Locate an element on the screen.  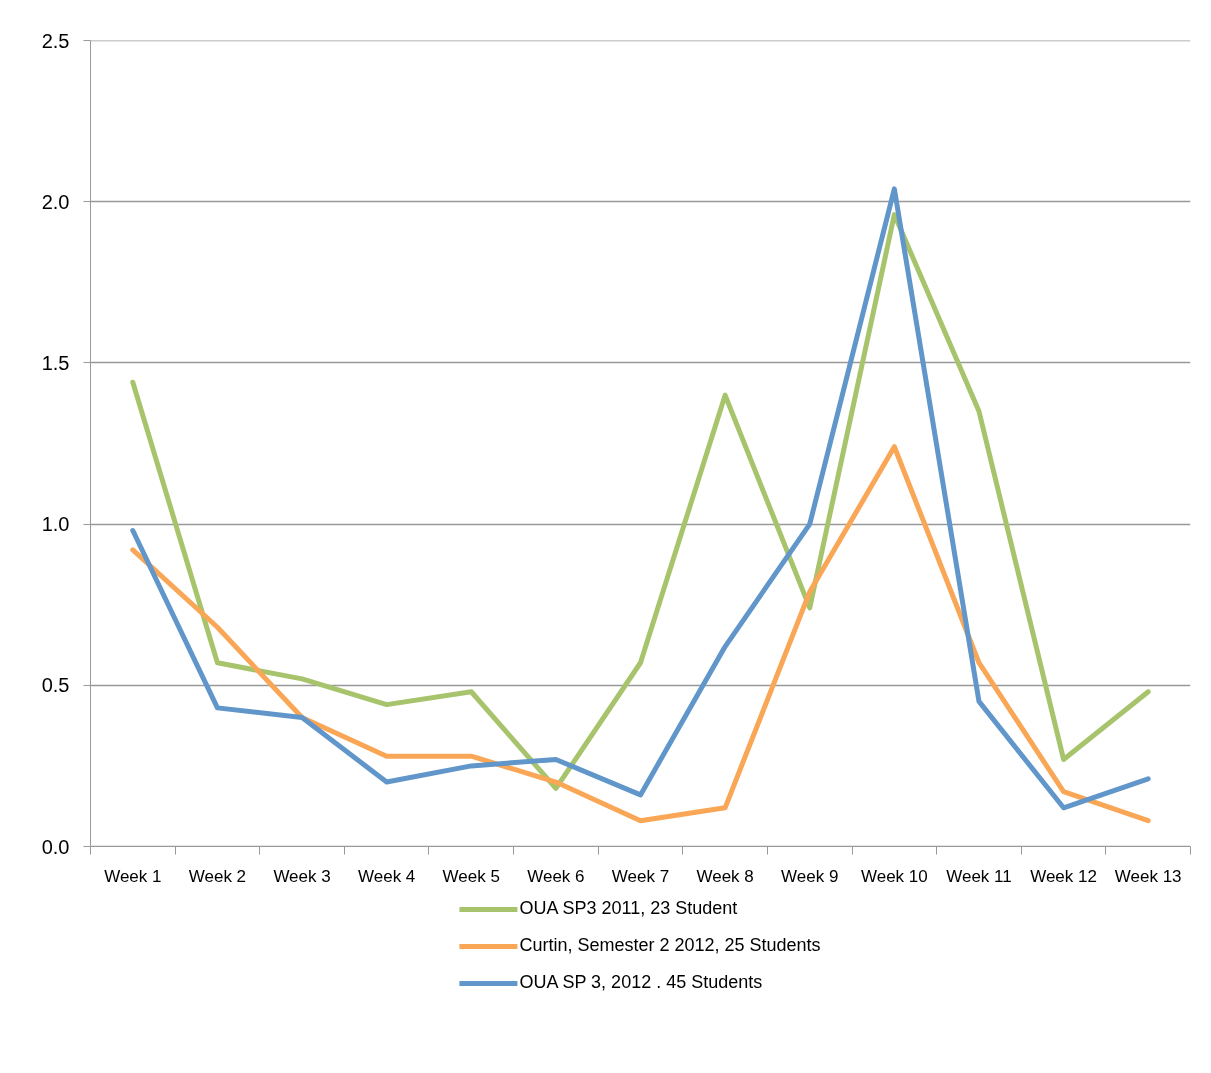
x-tick-label: Week 6 is located at coordinates (556, 876).